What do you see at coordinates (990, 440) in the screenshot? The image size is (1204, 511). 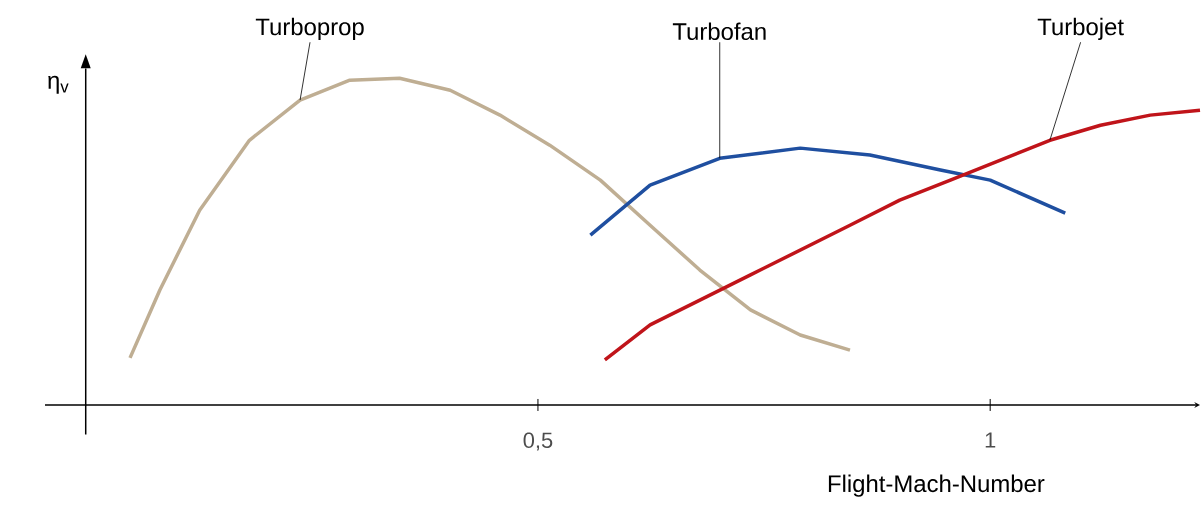 I see `x-tick-label: 1` at bounding box center [990, 440].